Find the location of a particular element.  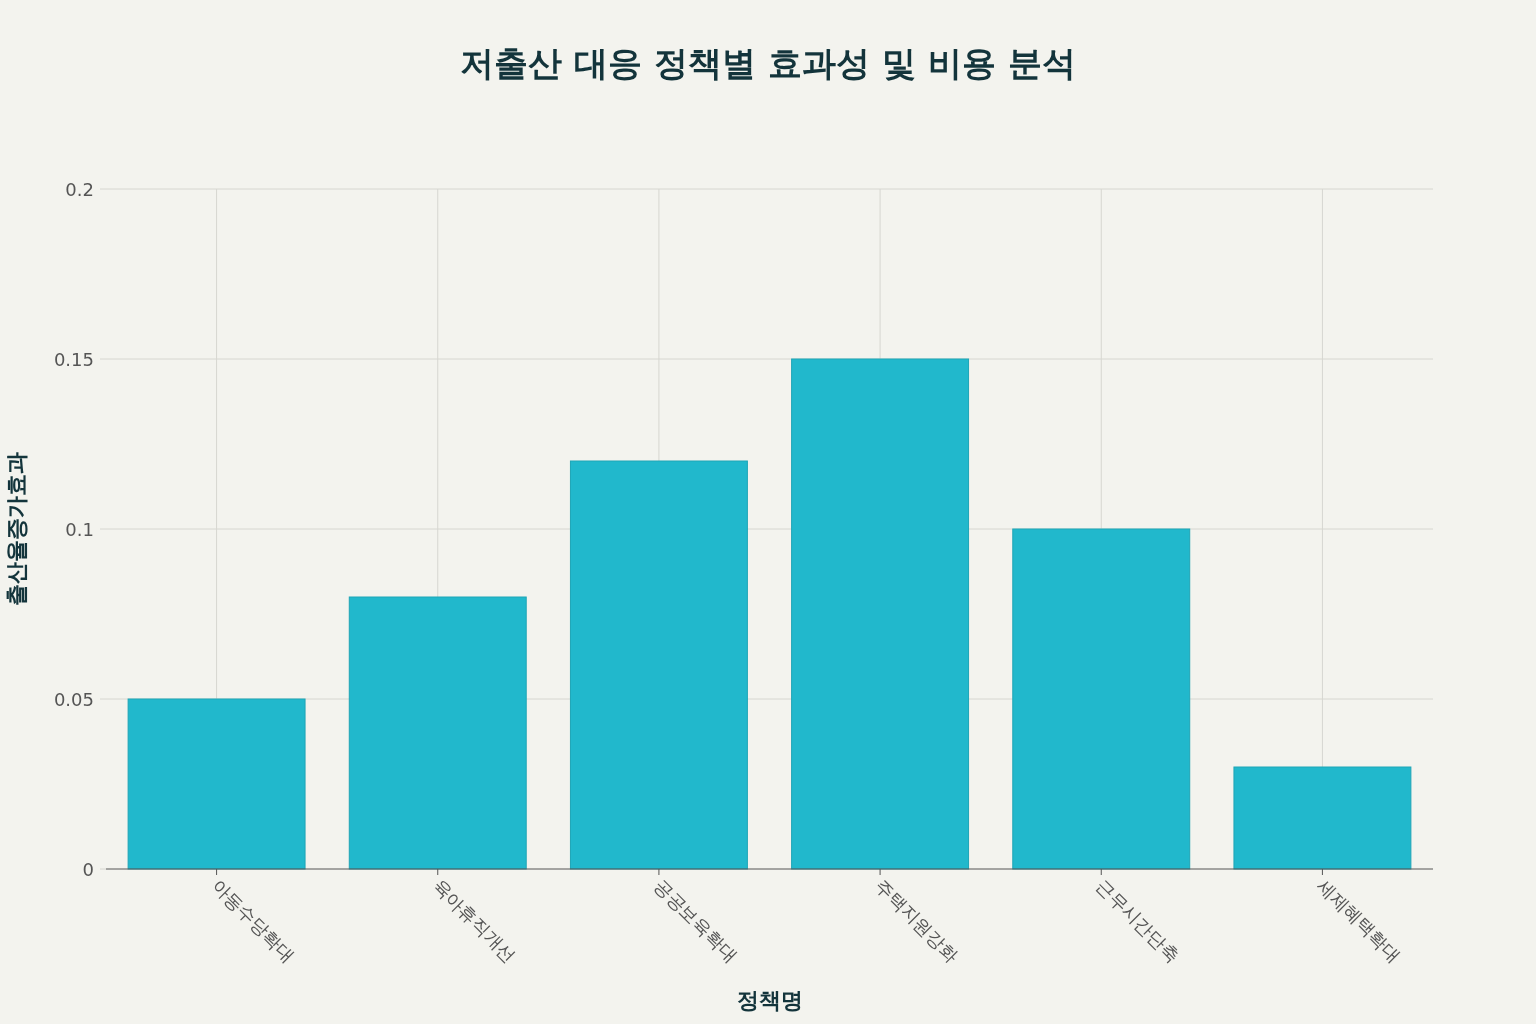

y-tick-label: 0.2 is located at coordinates (79, 189).